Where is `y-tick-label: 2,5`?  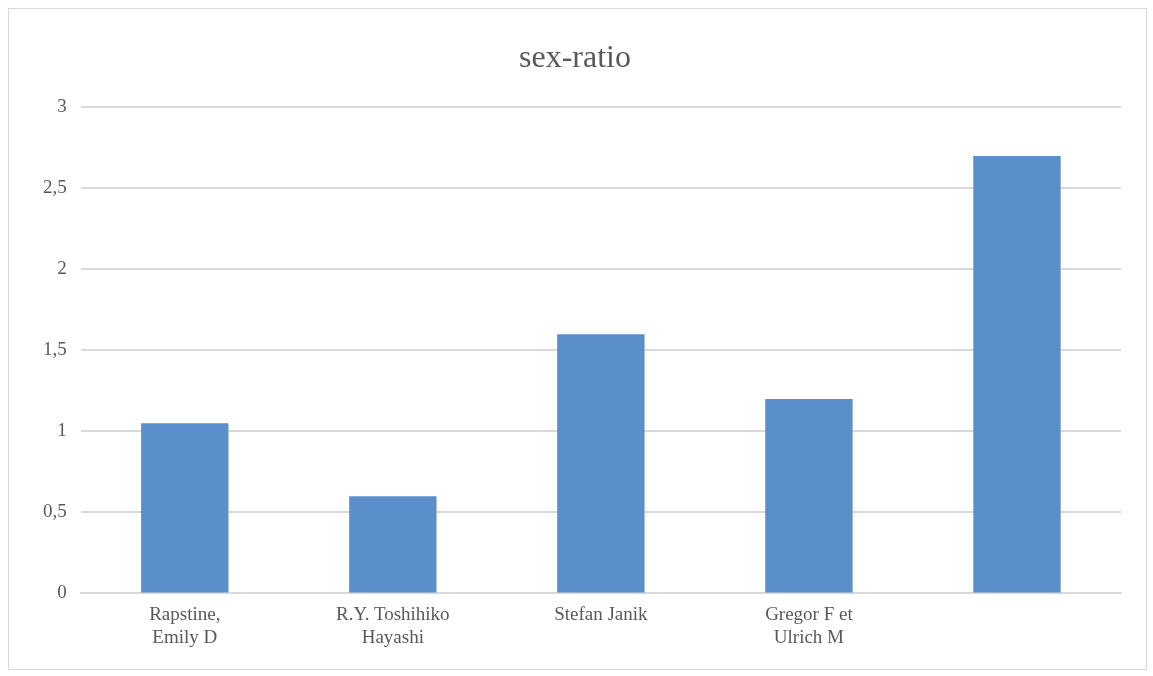 y-tick-label: 2,5 is located at coordinates (55, 187).